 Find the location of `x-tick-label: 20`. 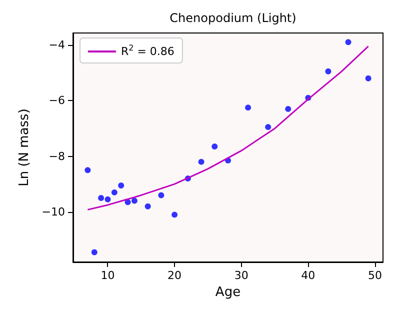

x-tick-label: 20 is located at coordinates (175, 275).